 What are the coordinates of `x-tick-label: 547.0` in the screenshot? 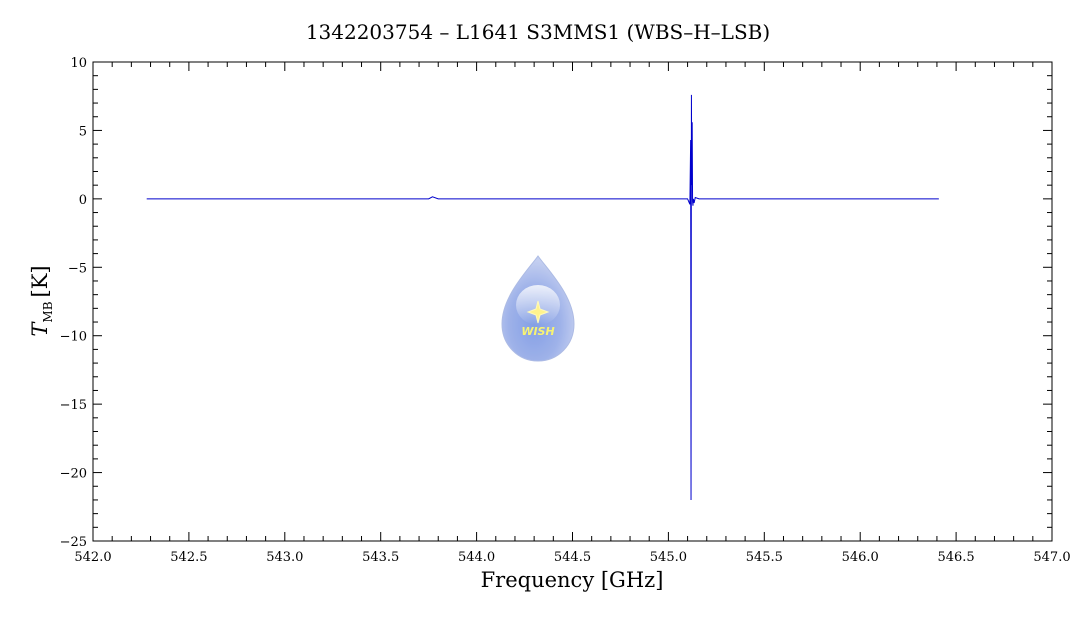 It's located at (1051, 557).